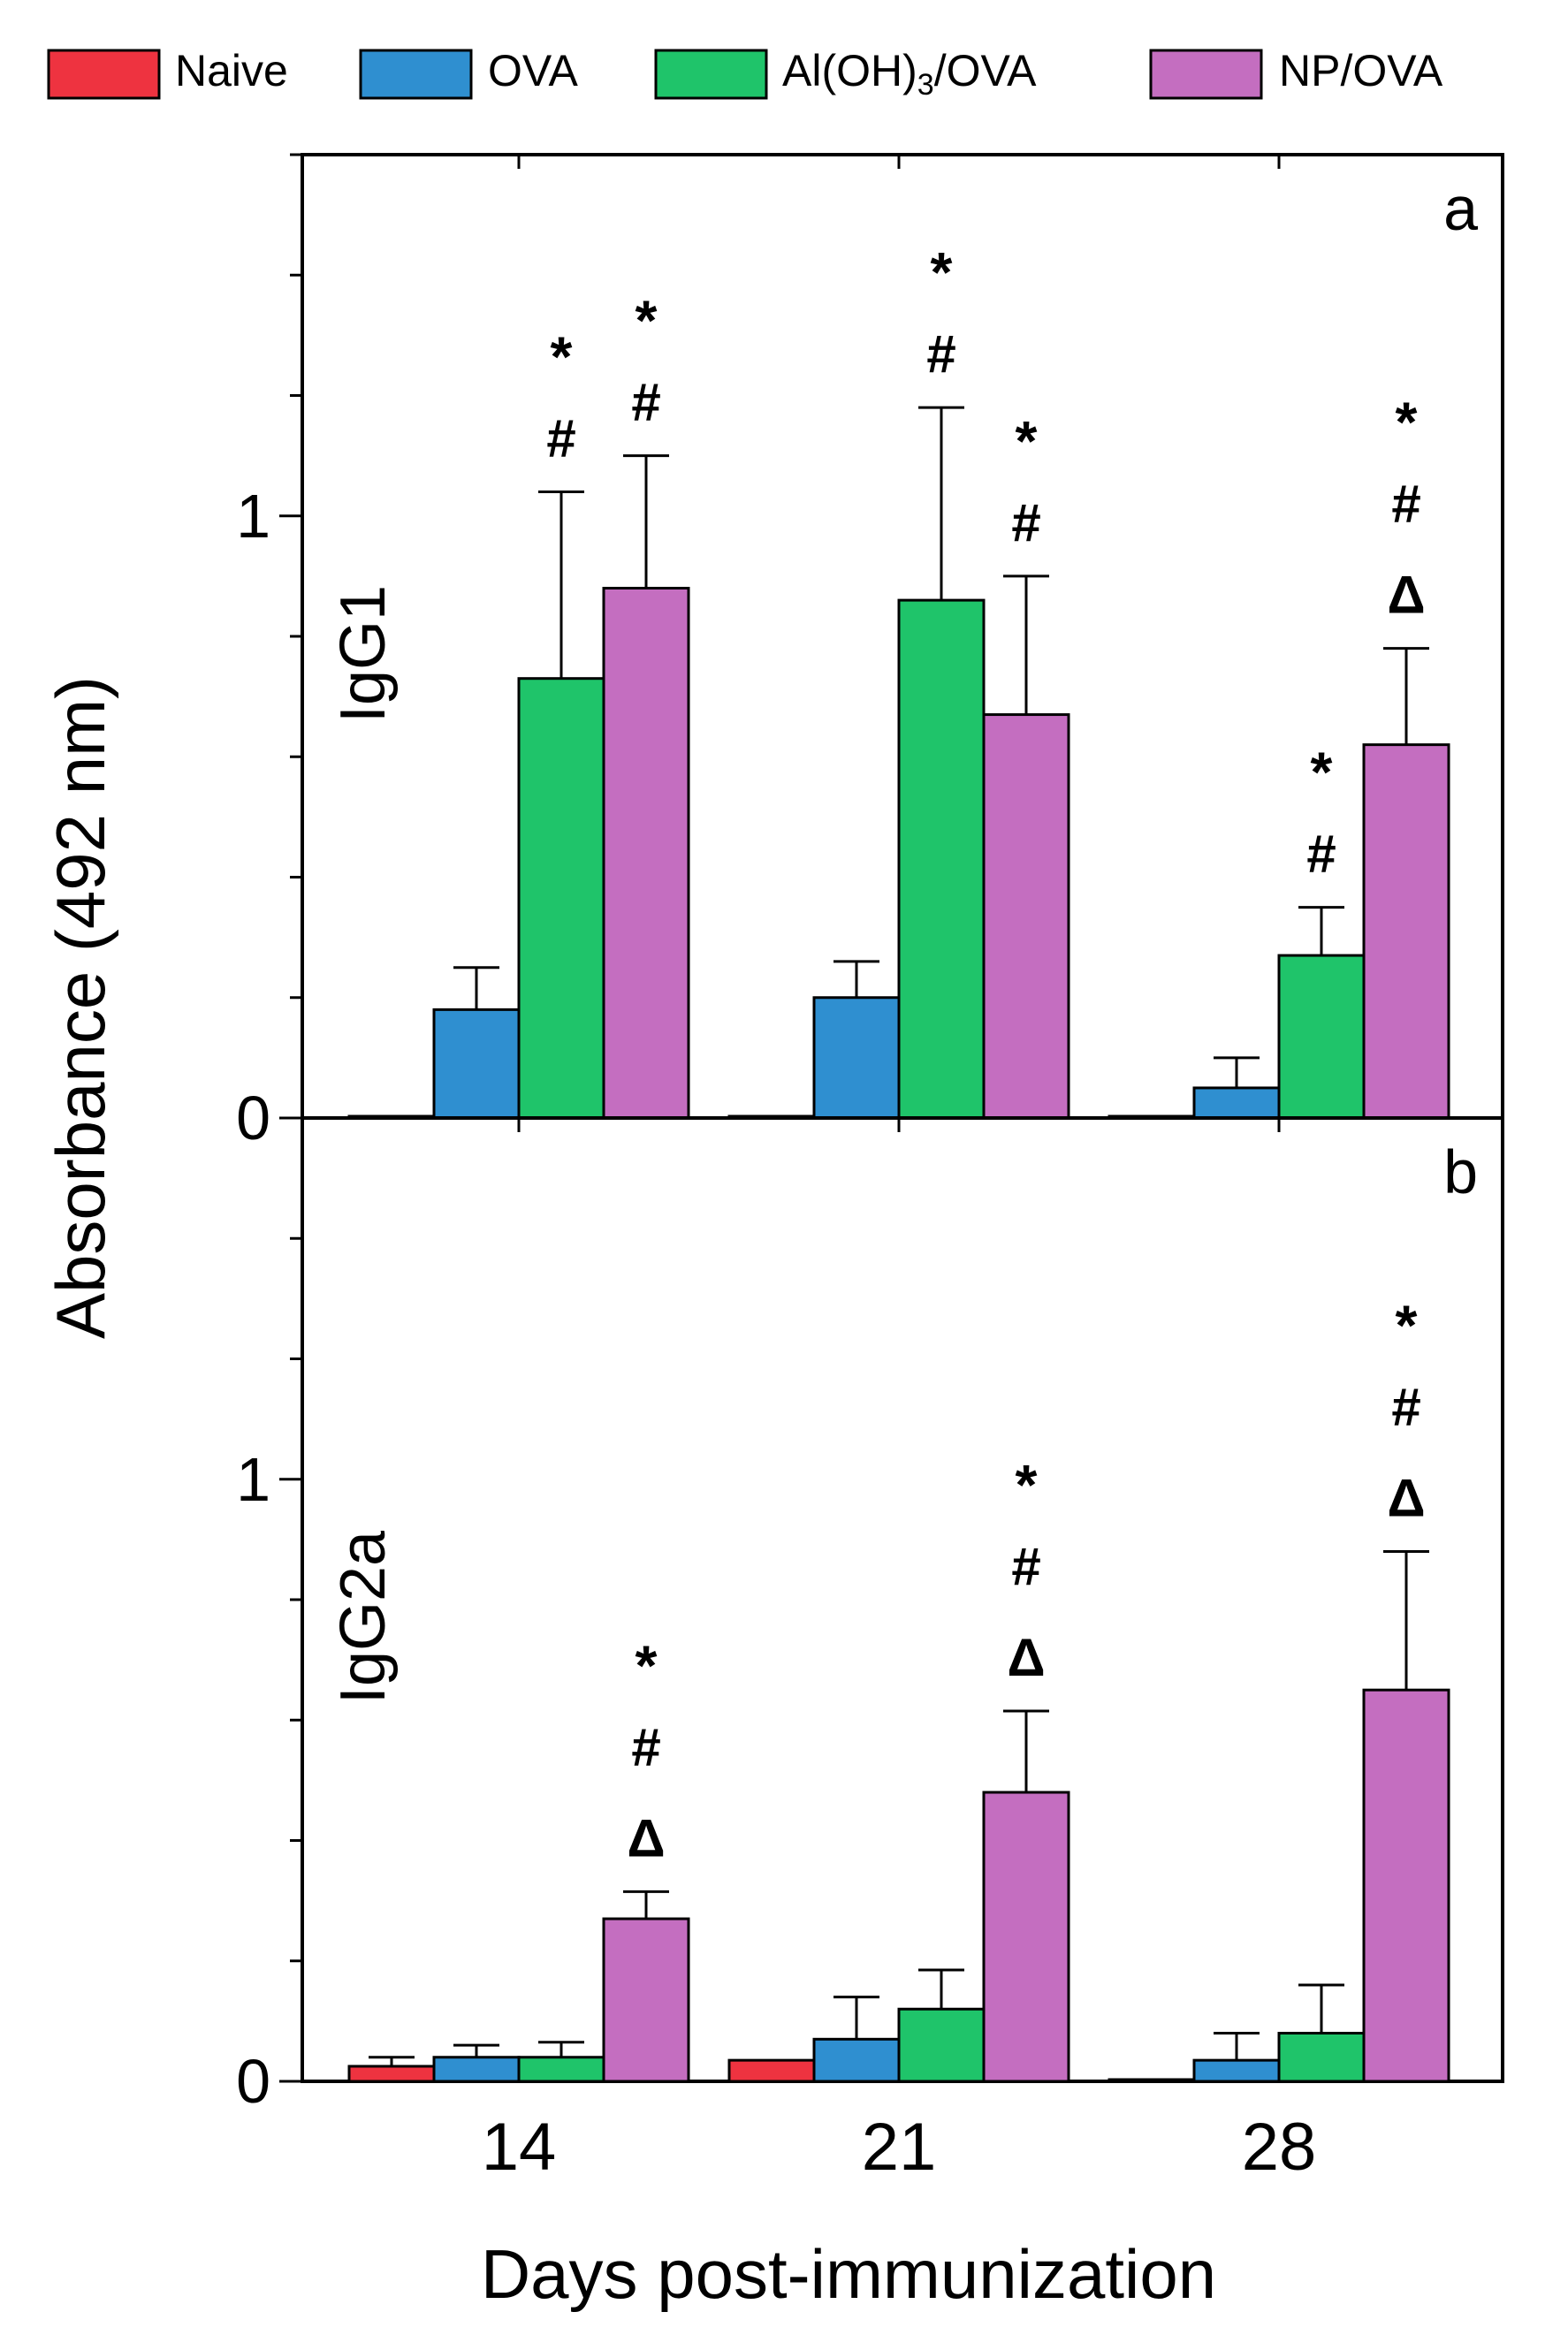  What do you see at coordinates (909, 74) in the screenshot?
I see `legend-label-aloh3-ova: Al(OH)3/OVA` at bounding box center [909, 74].